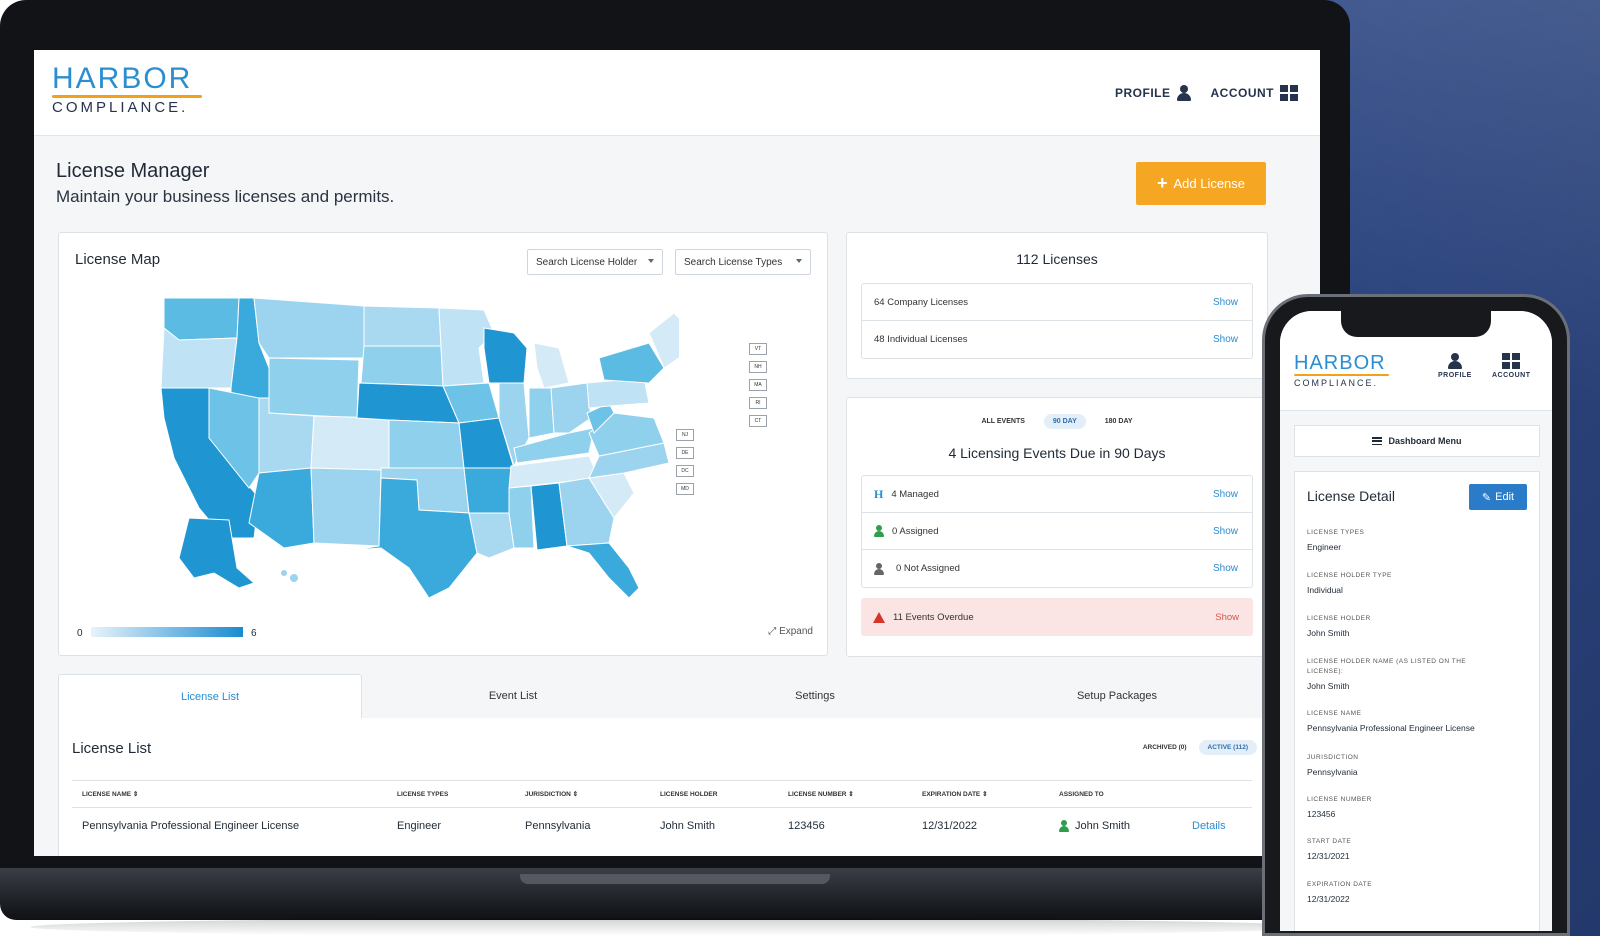 The height and width of the screenshot is (936, 1600). Describe the element at coordinates (1117, 696) in the screenshot. I see `tab-setup-packages: Setup Packages` at that location.